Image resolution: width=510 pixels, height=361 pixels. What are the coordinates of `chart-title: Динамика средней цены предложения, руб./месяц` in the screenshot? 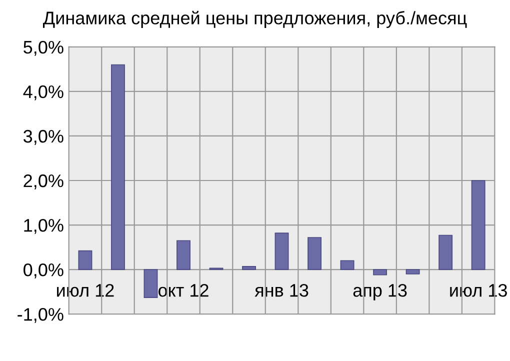 It's located at (255, 19).